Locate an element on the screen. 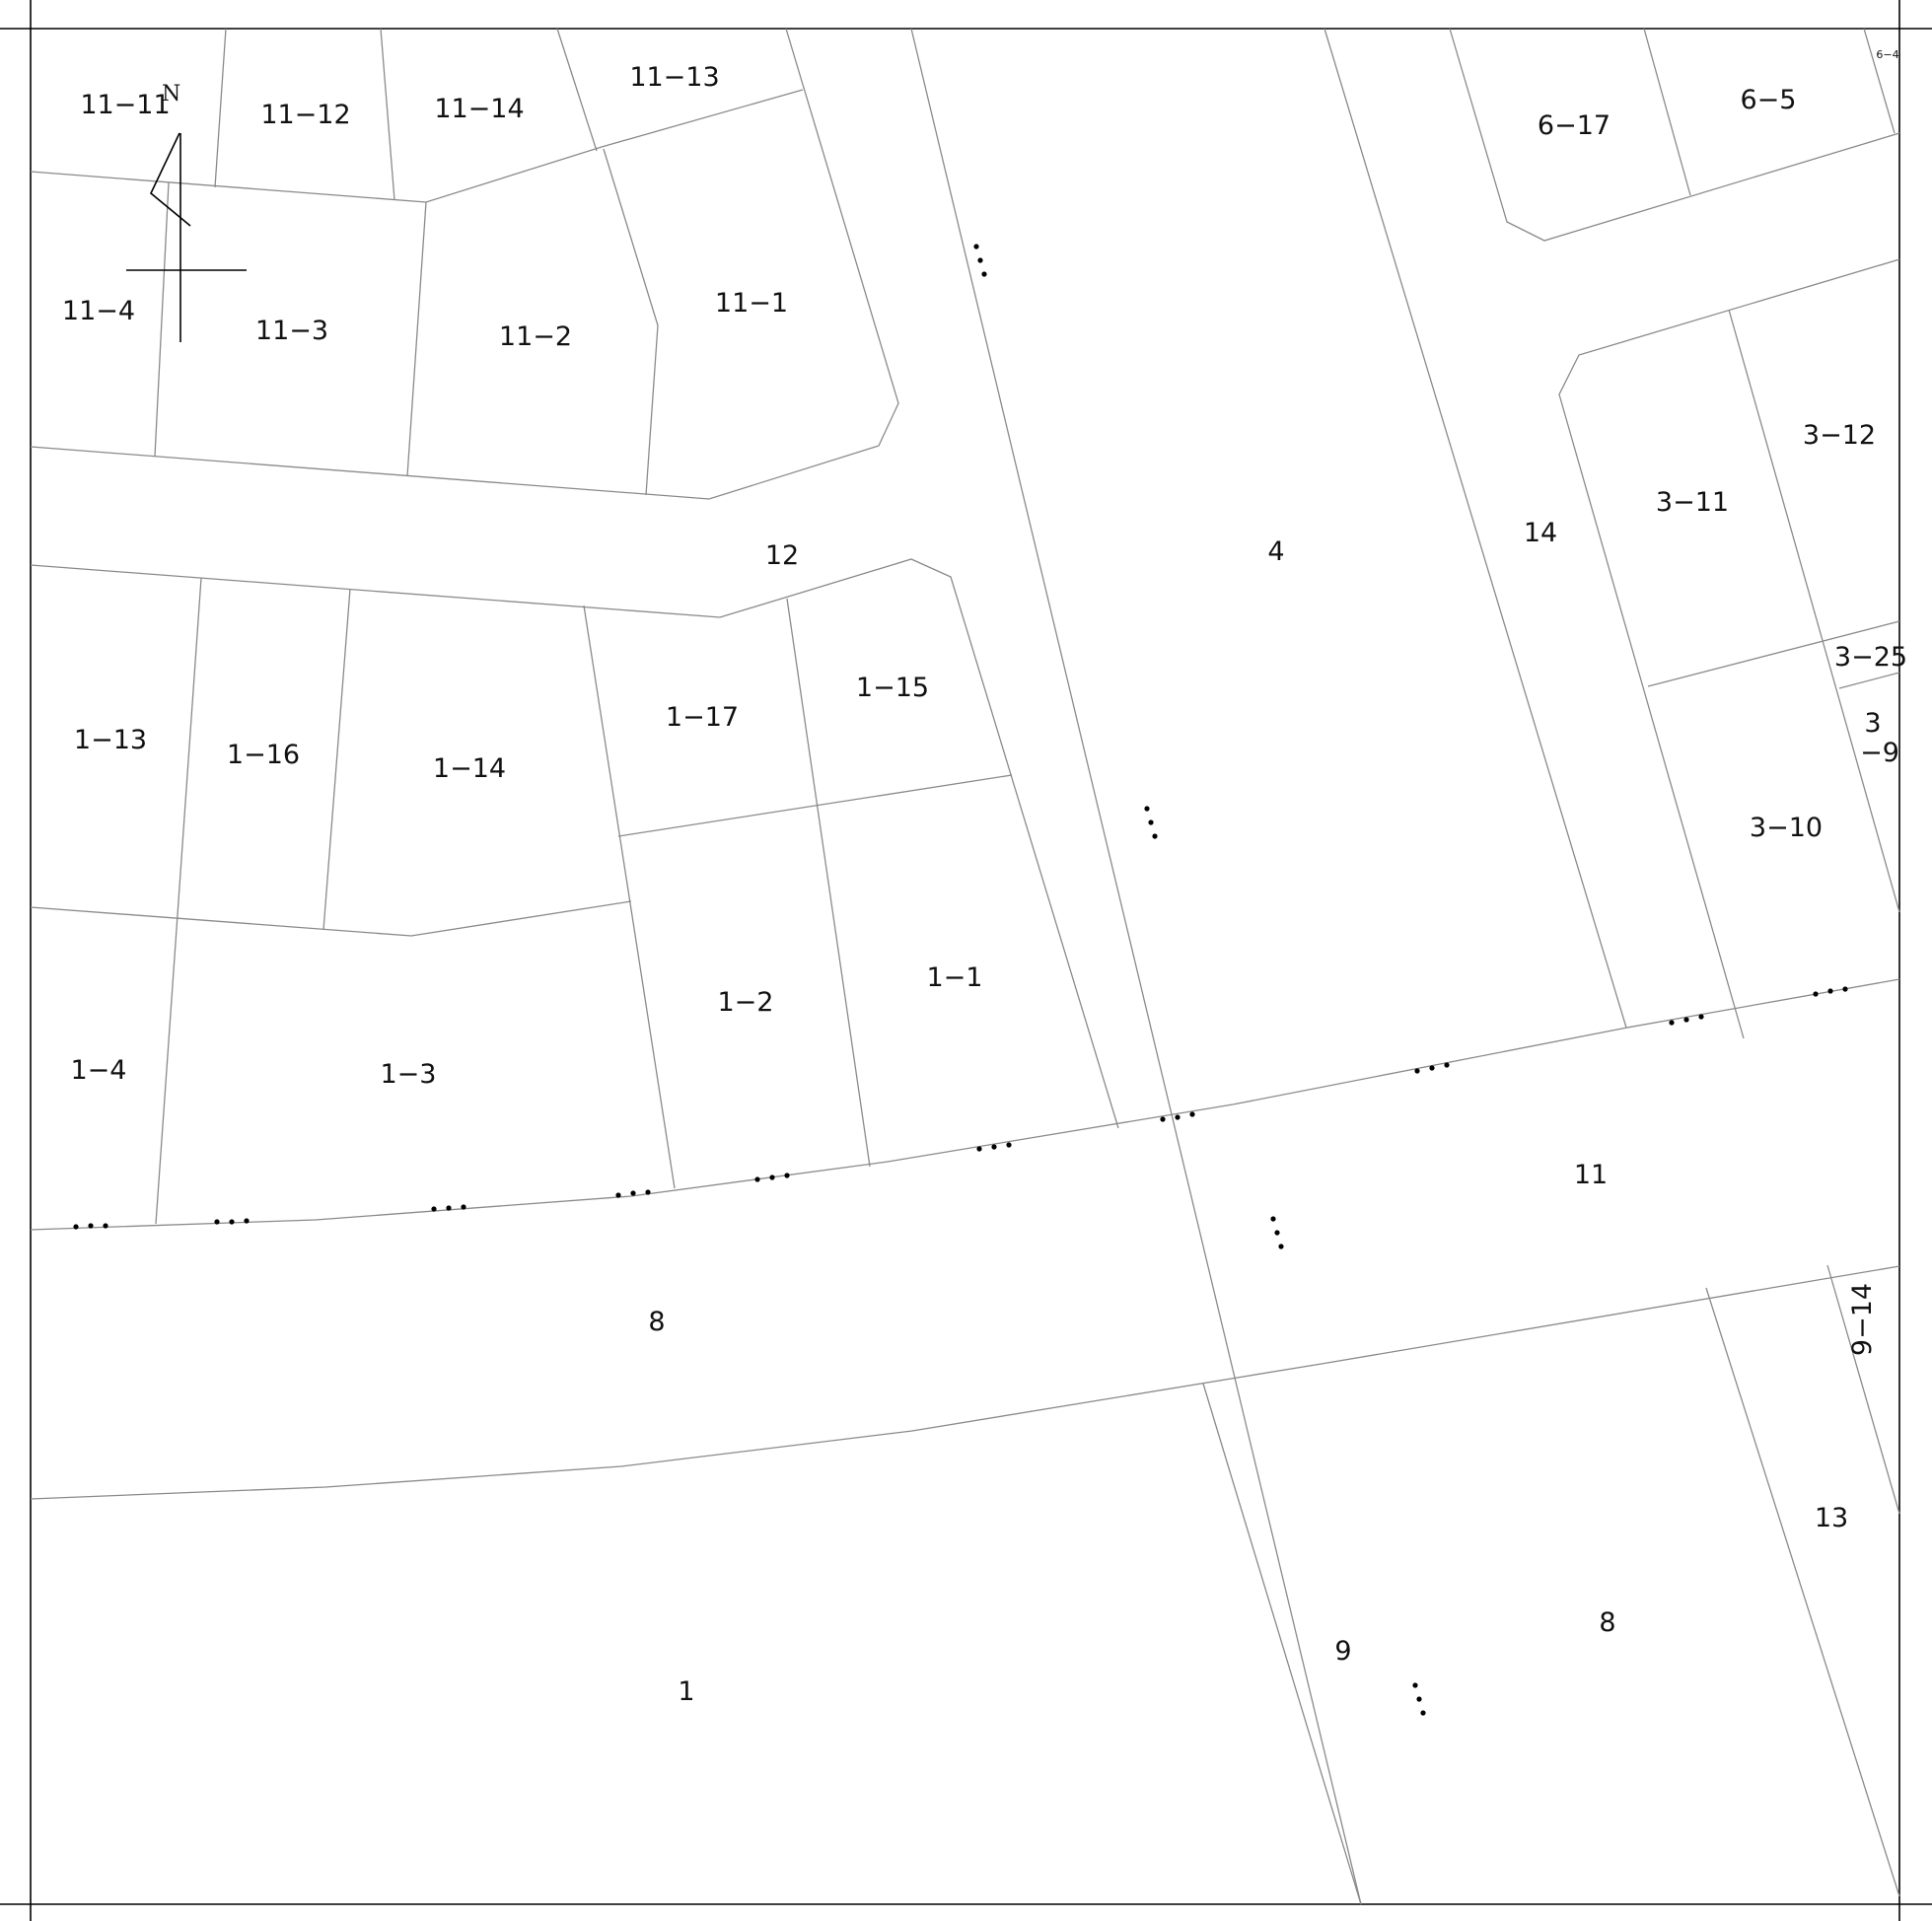  parcel-label-11-3: 11−3 is located at coordinates (291, 331).